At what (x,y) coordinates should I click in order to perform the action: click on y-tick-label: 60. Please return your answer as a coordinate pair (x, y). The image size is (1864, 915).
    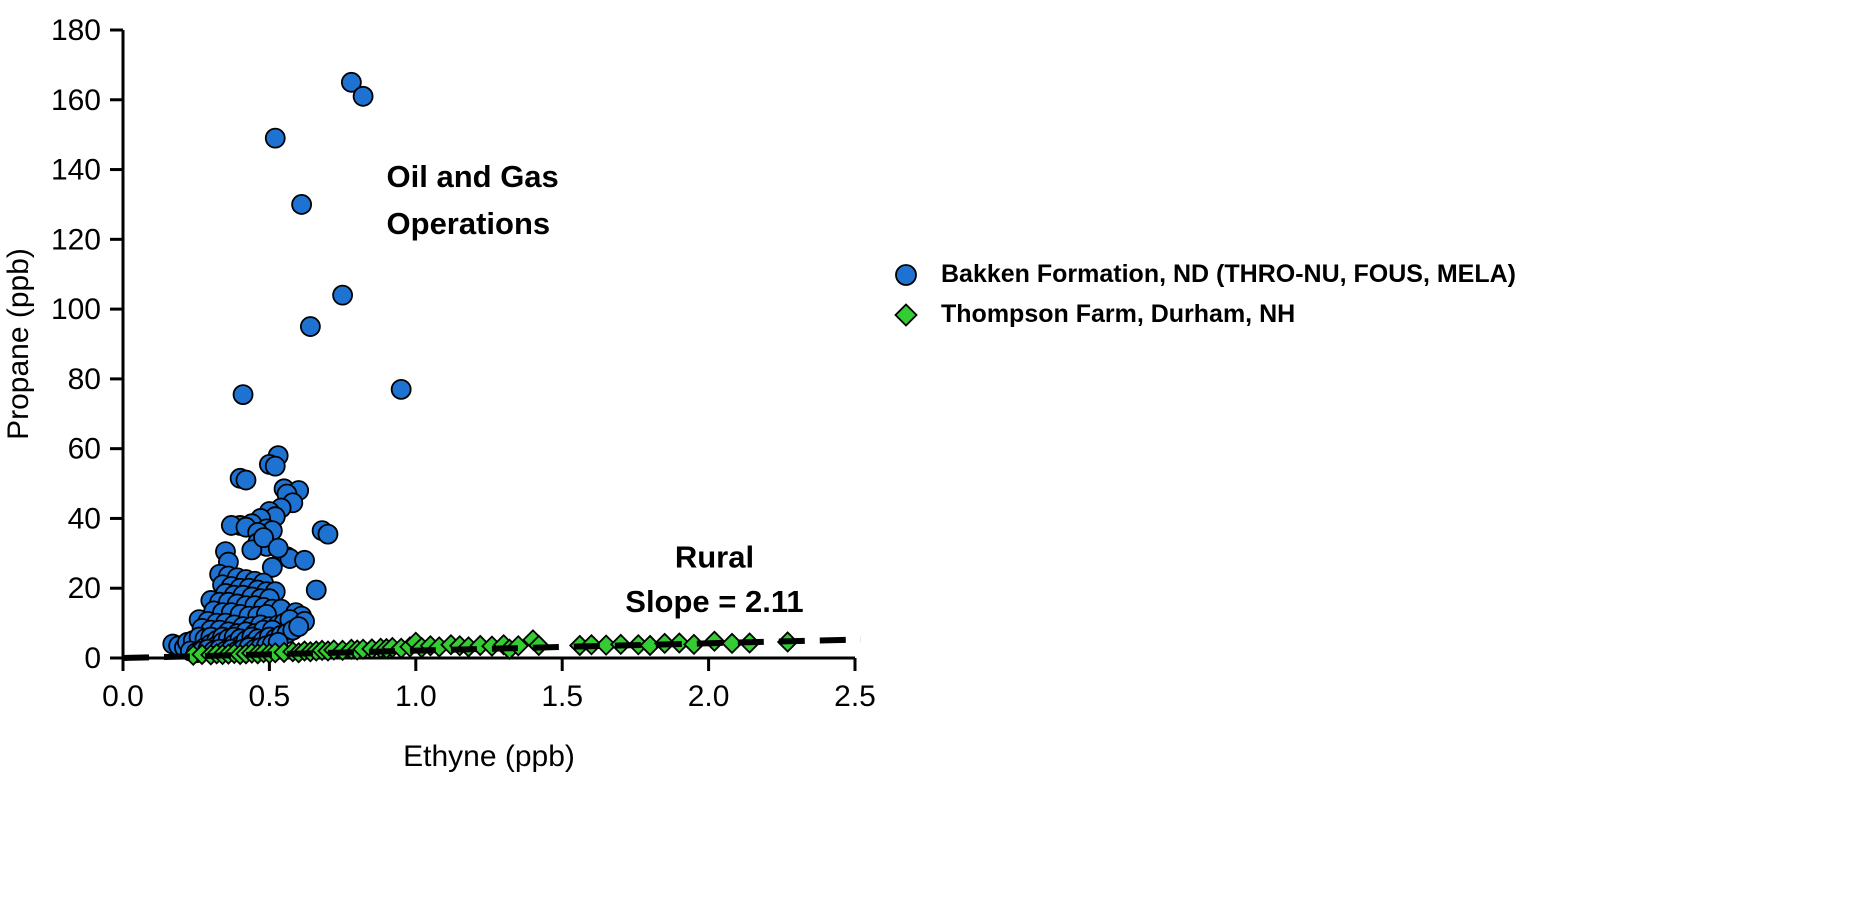
    Looking at the image, I should click on (84, 449).